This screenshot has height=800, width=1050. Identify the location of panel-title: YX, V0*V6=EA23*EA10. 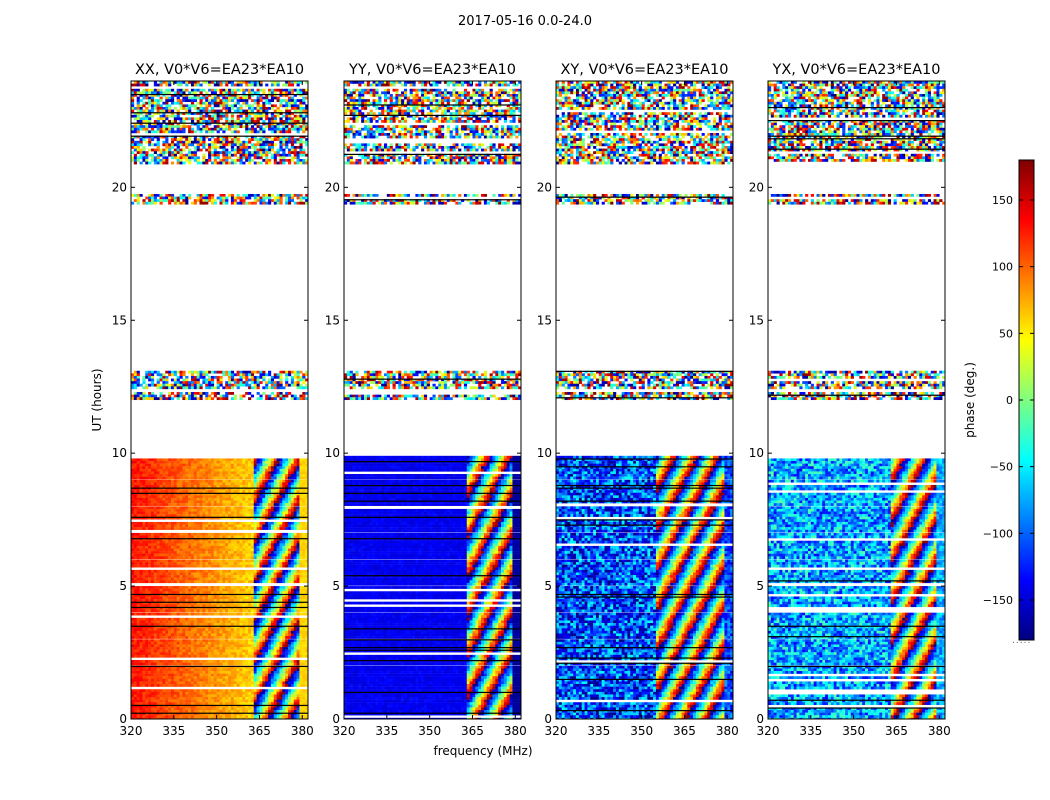
(855, 70).